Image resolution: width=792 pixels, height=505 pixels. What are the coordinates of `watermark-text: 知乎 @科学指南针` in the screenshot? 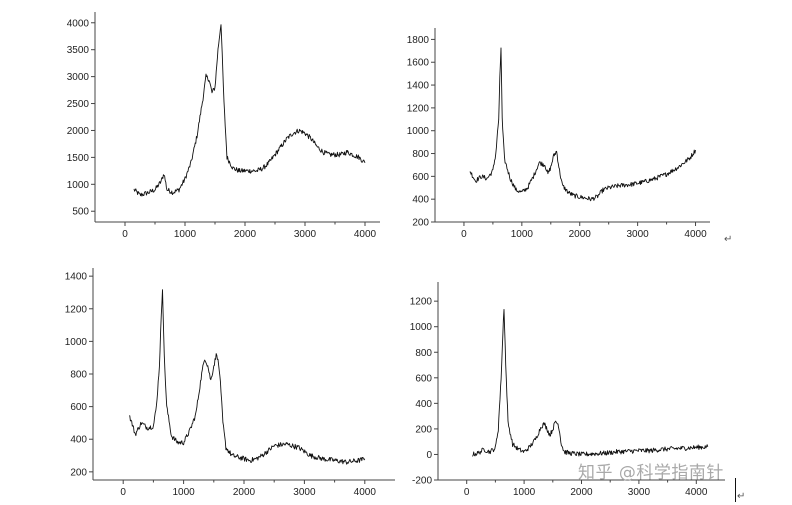 It's located at (651, 473).